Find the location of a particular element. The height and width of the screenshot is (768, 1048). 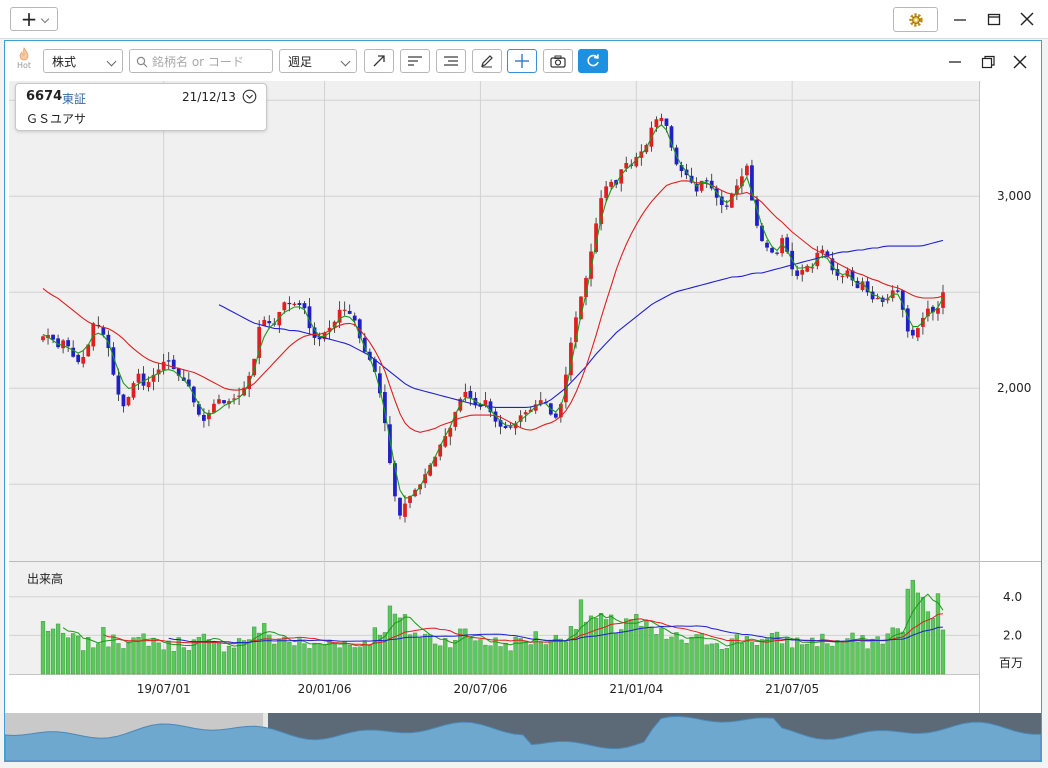

search-input: 銘柄名 or コード is located at coordinates (201, 61).